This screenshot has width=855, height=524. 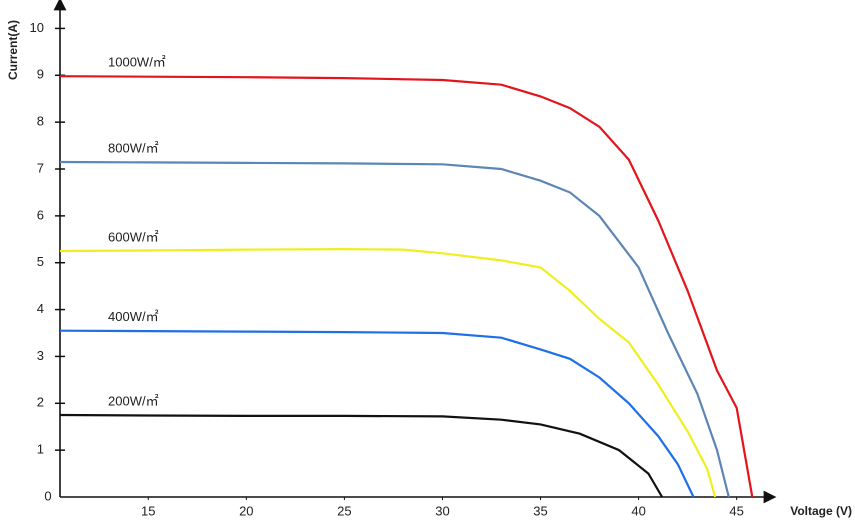 I want to click on y-tick-label: 6, so click(x=40, y=214).